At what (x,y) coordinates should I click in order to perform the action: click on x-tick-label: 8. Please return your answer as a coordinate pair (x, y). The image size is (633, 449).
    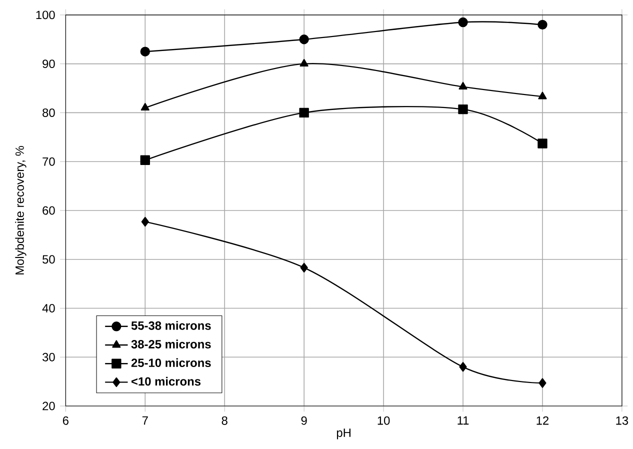
    Looking at the image, I should click on (225, 420).